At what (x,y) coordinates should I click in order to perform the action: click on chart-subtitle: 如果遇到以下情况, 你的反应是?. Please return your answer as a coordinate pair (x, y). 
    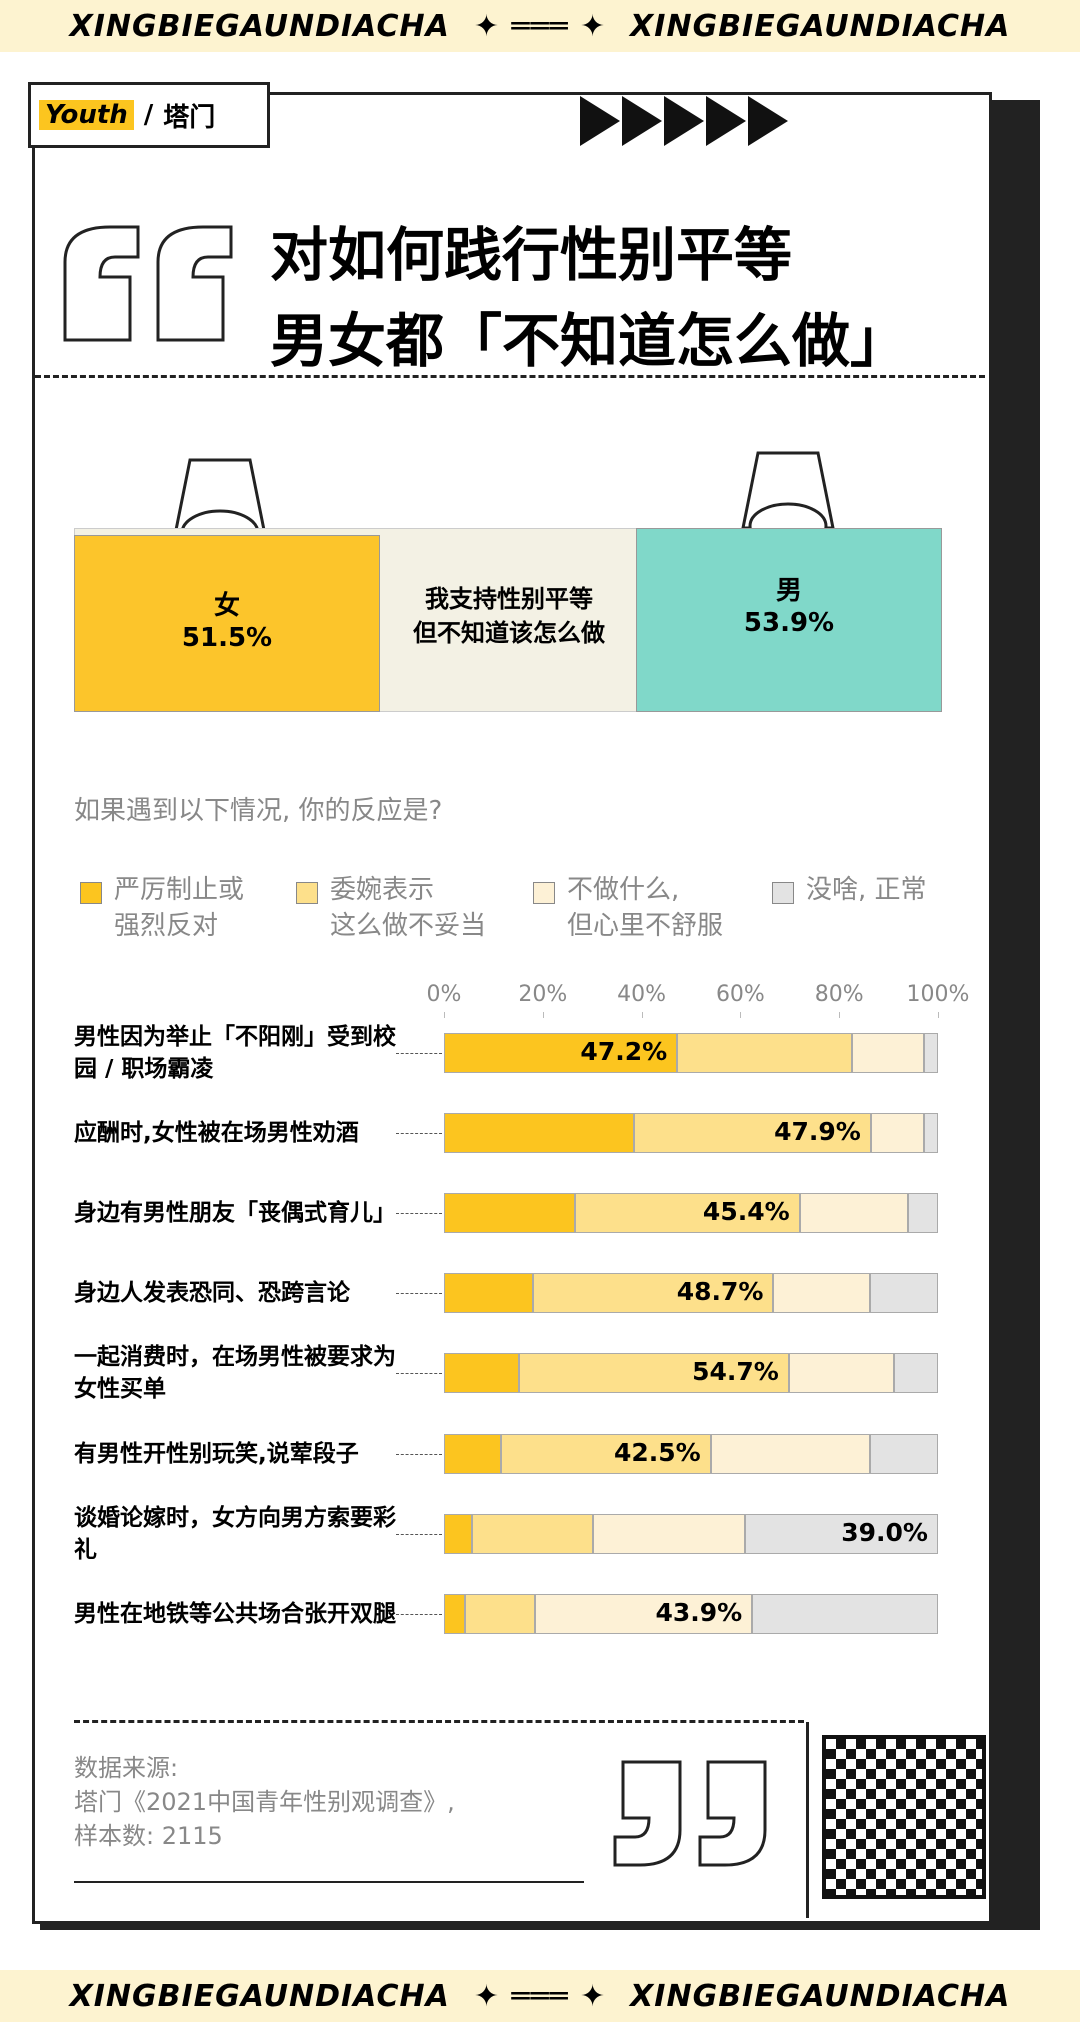
    Looking at the image, I should click on (258, 811).